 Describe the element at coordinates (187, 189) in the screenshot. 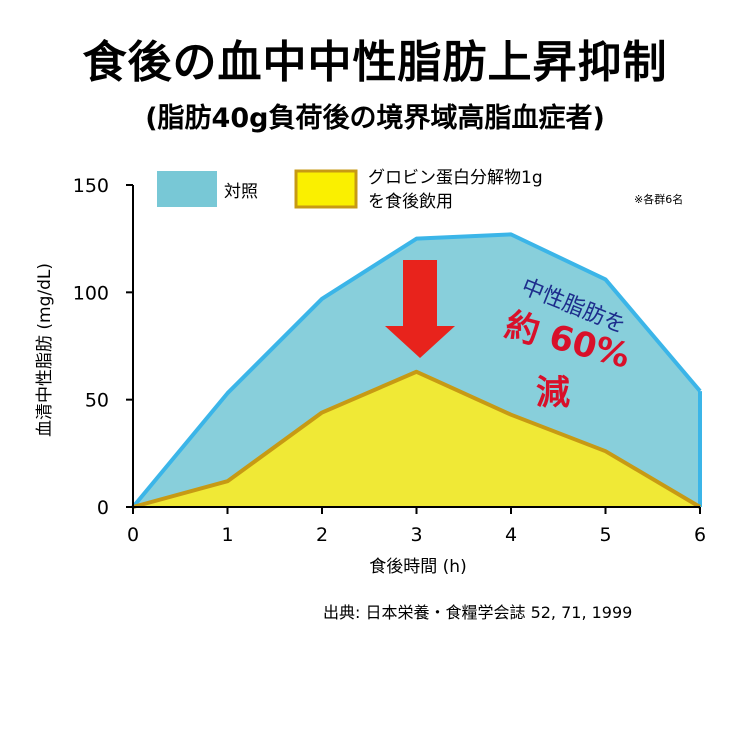

I see `legend-swatch-control` at that location.